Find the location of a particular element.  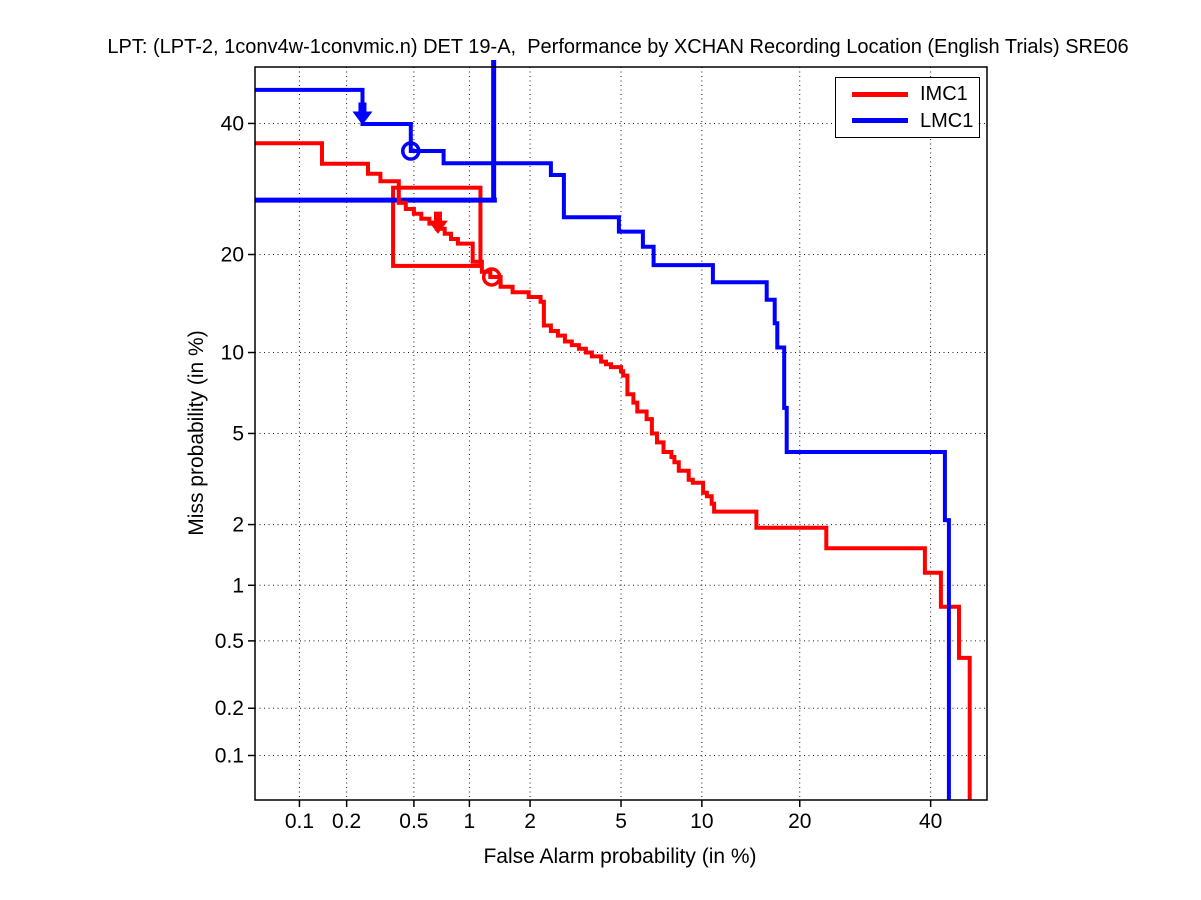

y-axis-label: Miss probability (in %) is located at coordinates (196, 433).